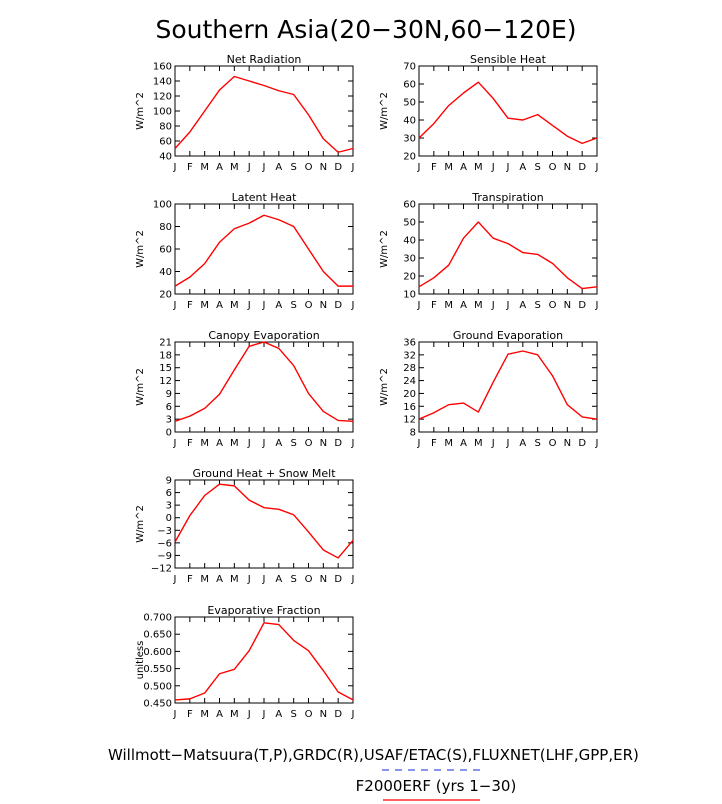 The image size is (722, 804). What do you see at coordinates (162, 82) in the screenshot?
I see `y-tick-label: 140` at bounding box center [162, 82].